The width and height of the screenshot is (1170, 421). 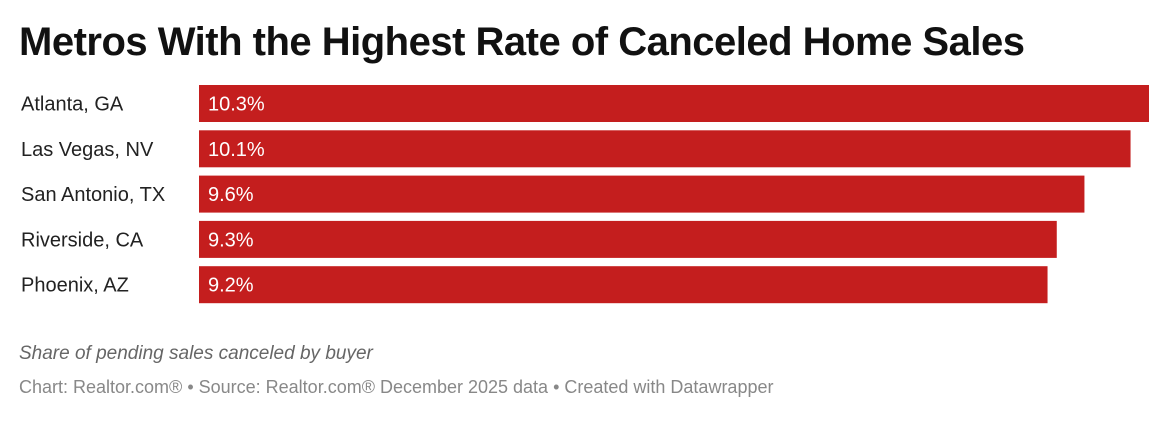 I want to click on value-label: 9.3%, so click(x=231, y=240).